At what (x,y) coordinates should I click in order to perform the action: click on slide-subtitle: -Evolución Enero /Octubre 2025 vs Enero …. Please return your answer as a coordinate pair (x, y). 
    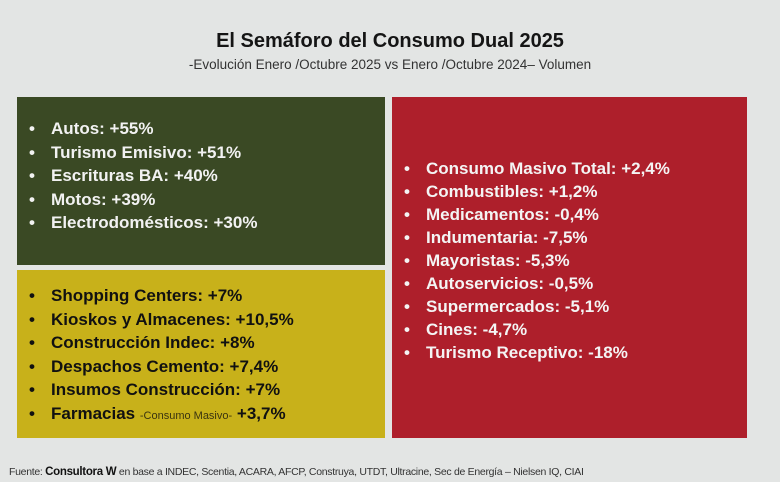
    Looking at the image, I should click on (390, 64).